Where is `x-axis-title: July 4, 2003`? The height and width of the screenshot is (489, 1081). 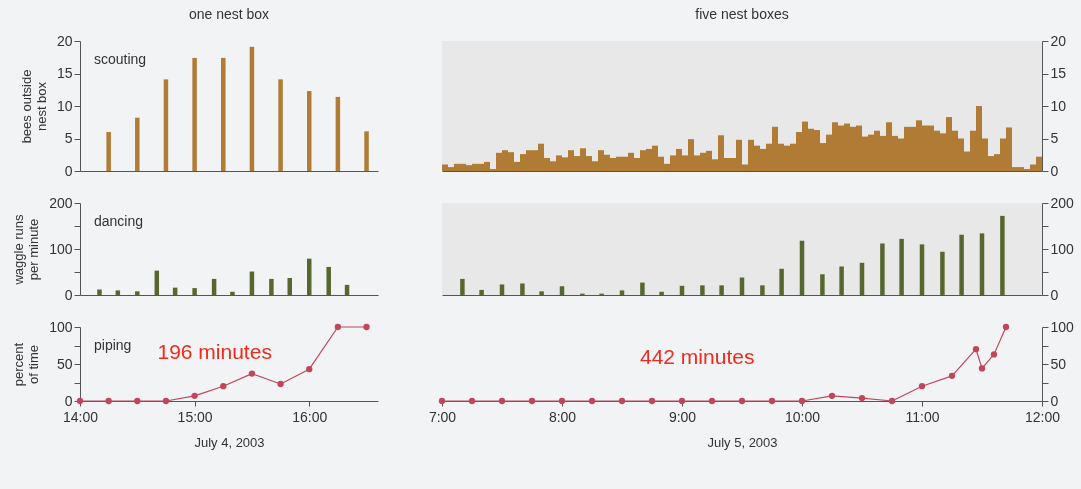
x-axis-title: July 4, 2003 is located at coordinates (229, 442).